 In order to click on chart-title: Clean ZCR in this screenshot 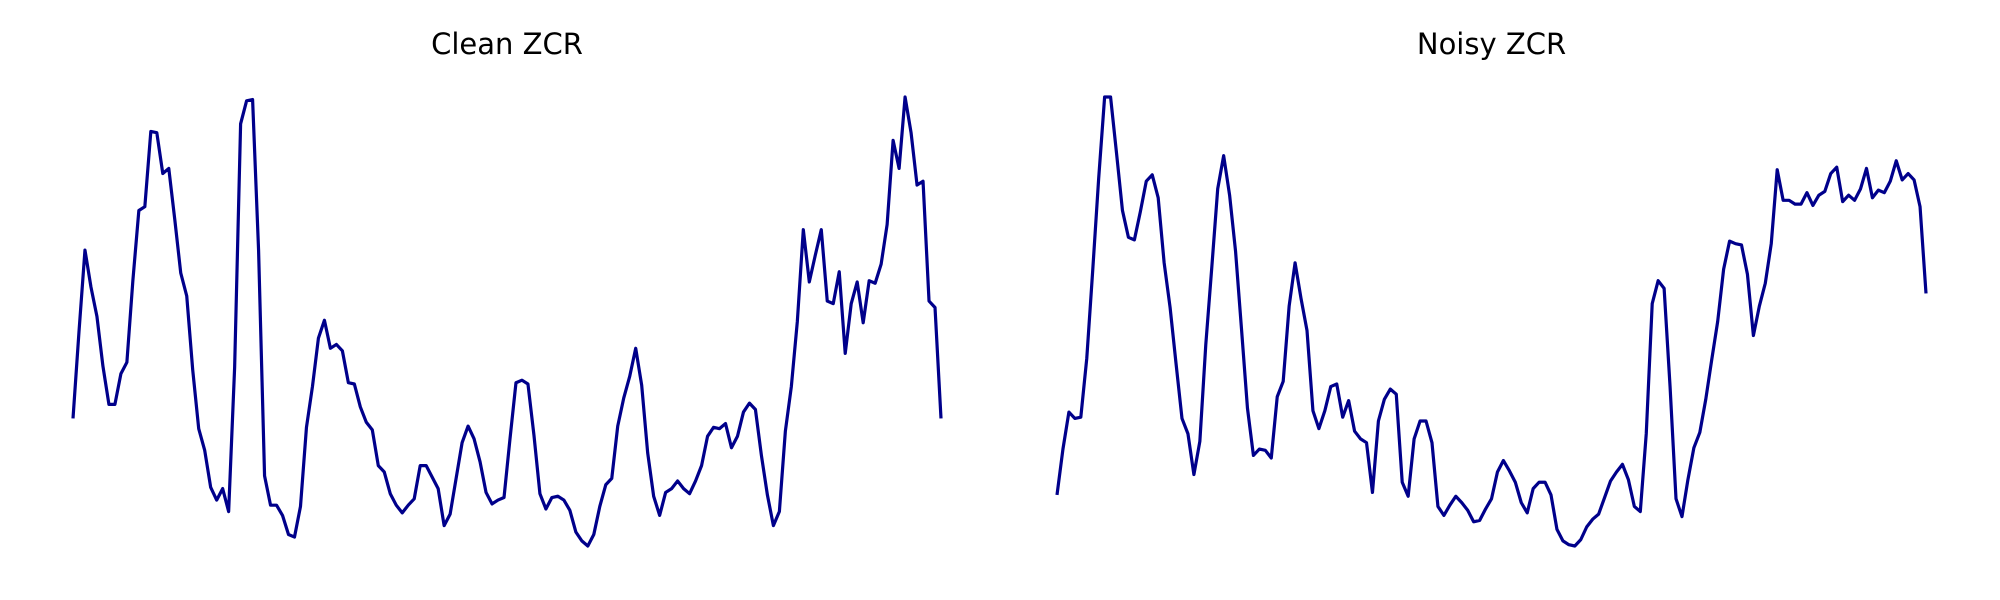, I will do `click(507, 44)`.